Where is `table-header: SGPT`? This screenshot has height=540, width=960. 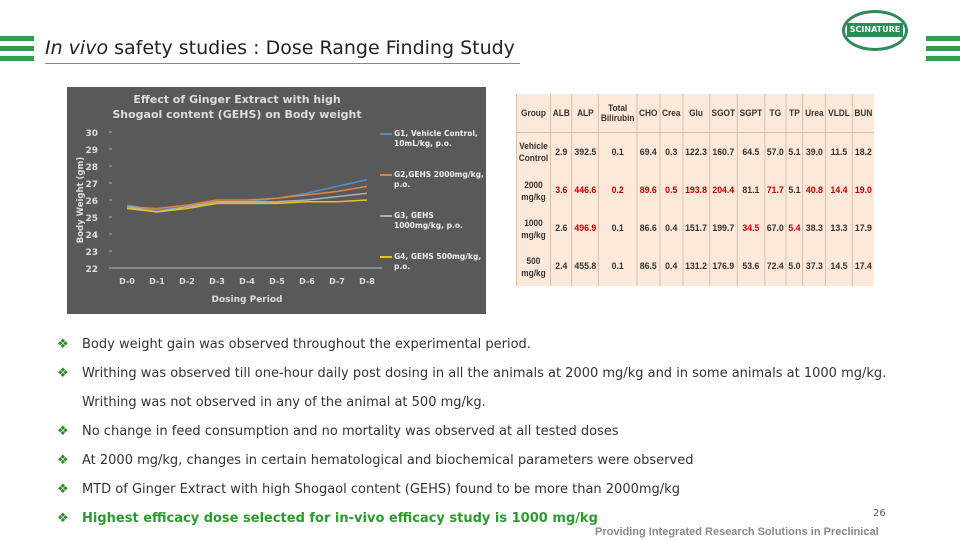 table-header: SGPT is located at coordinates (750, 113).